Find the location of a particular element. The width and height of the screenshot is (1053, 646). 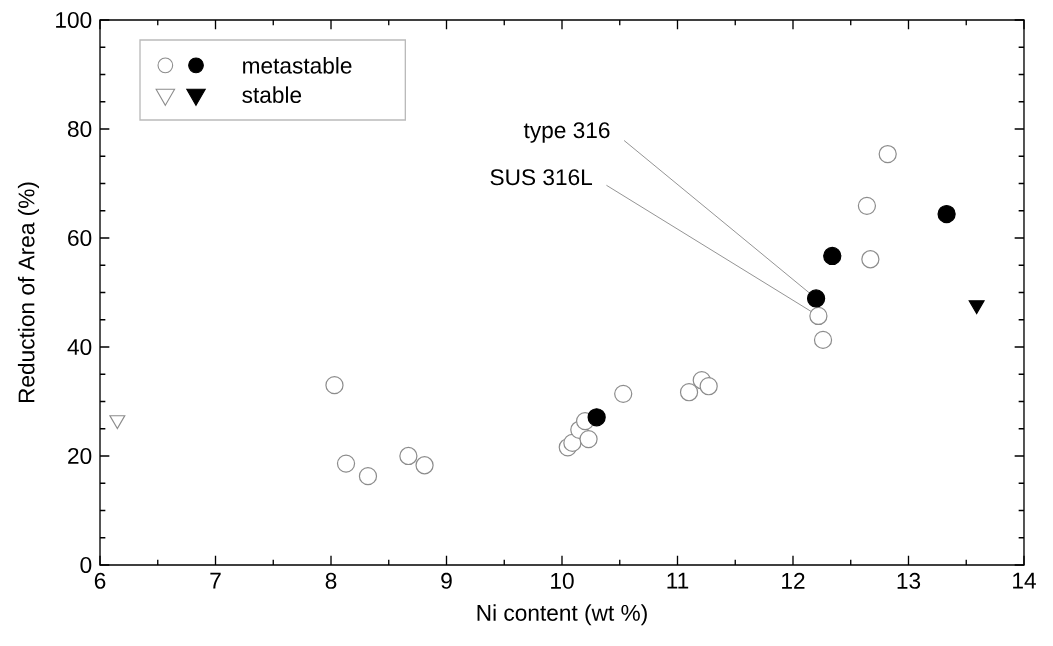

legend-label: stable is located at coordinates (272, 94).